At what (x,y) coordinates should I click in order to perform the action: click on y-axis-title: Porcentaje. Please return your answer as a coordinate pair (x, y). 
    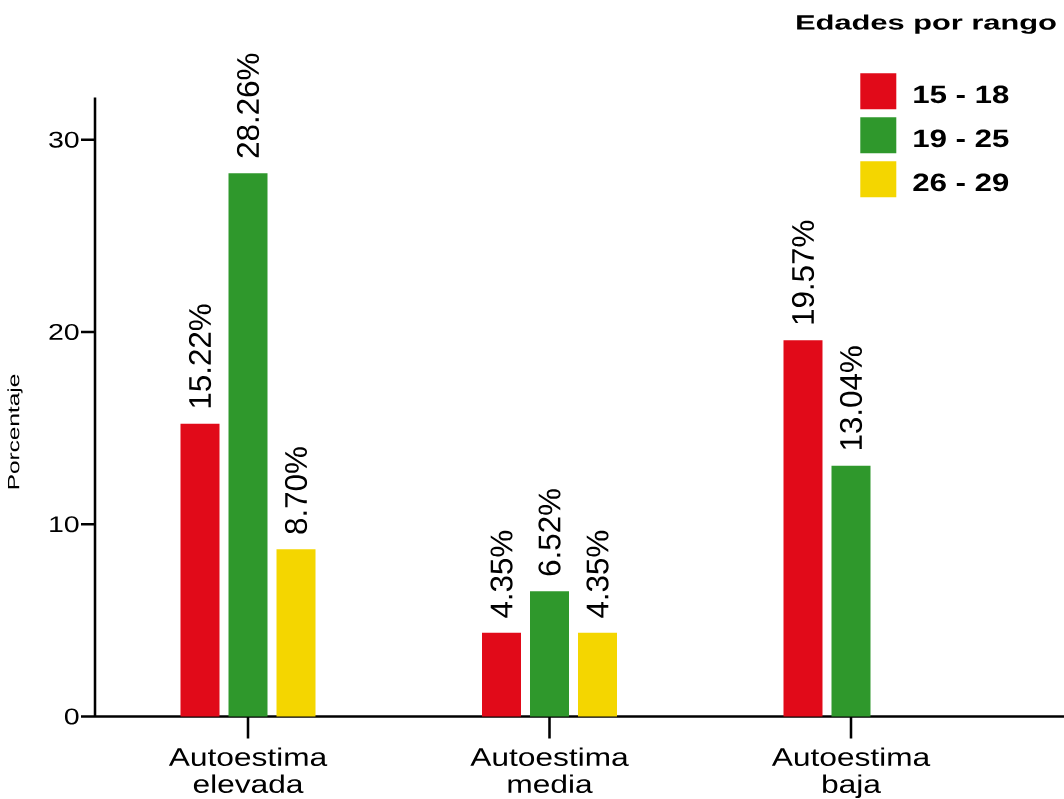
    Looking at the image, I should click on (15, 431).